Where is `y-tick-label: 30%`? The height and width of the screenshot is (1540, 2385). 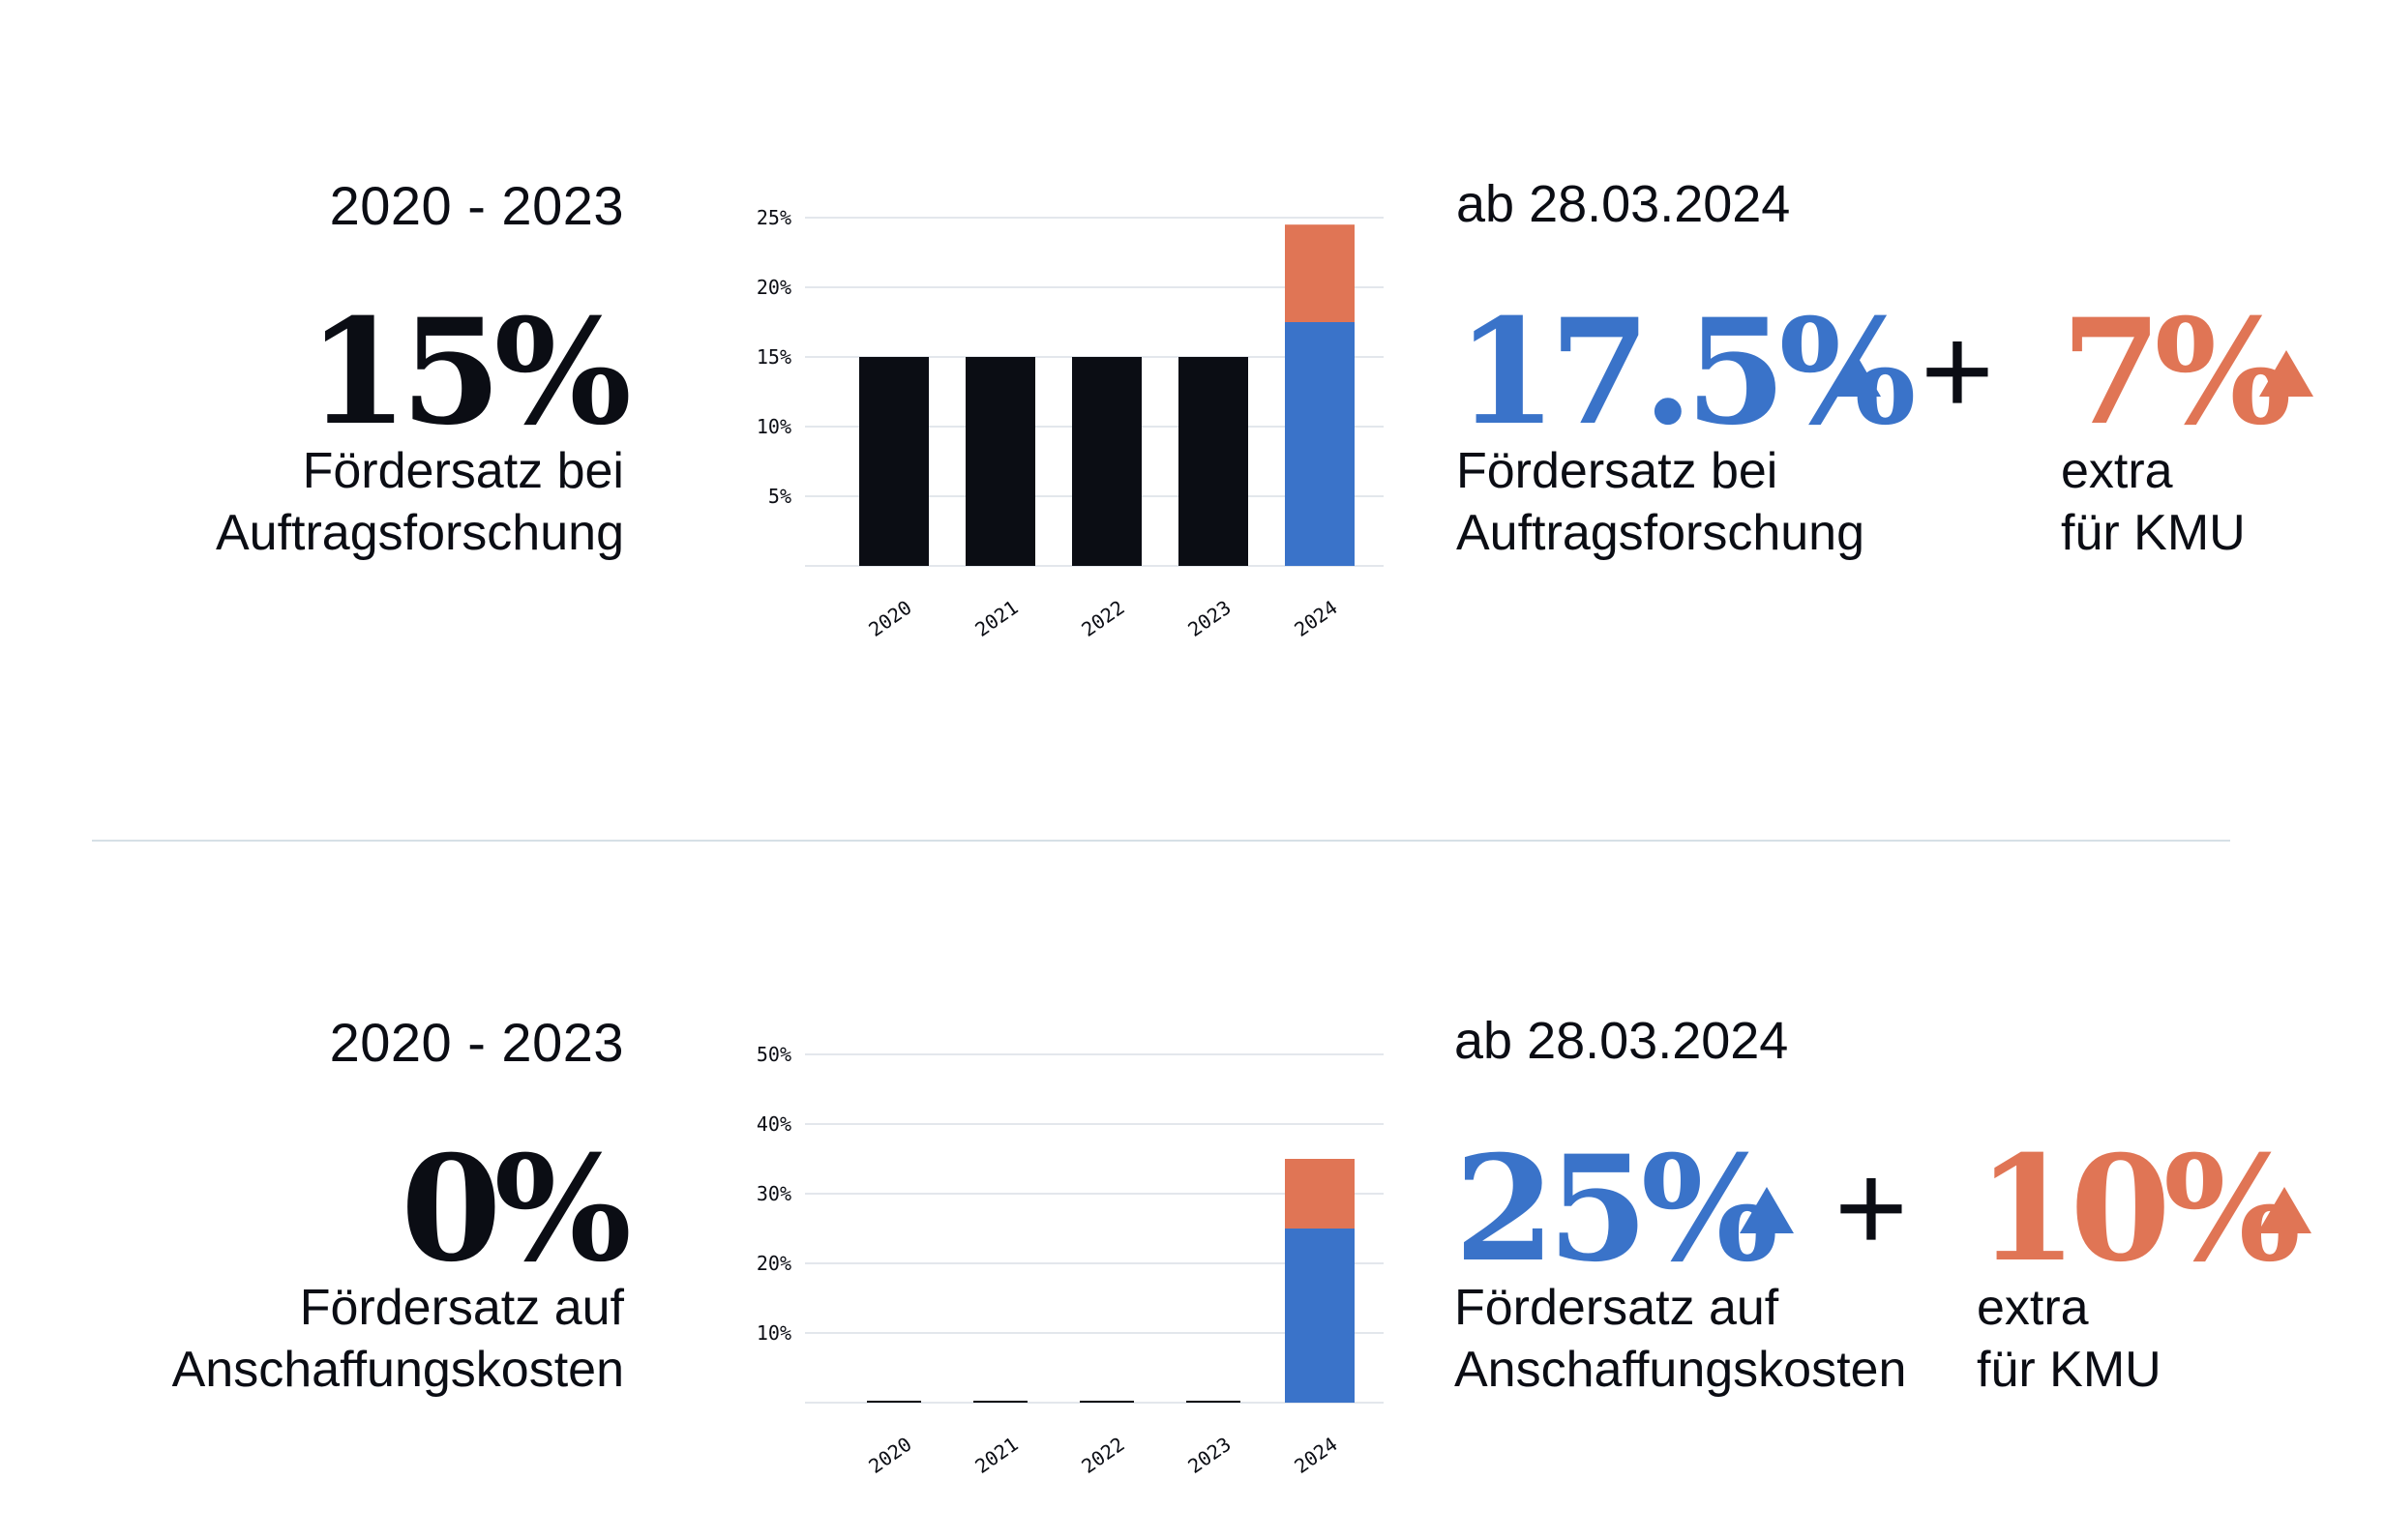 y-tick-label: 30% is located at coordinates (774, 1193).